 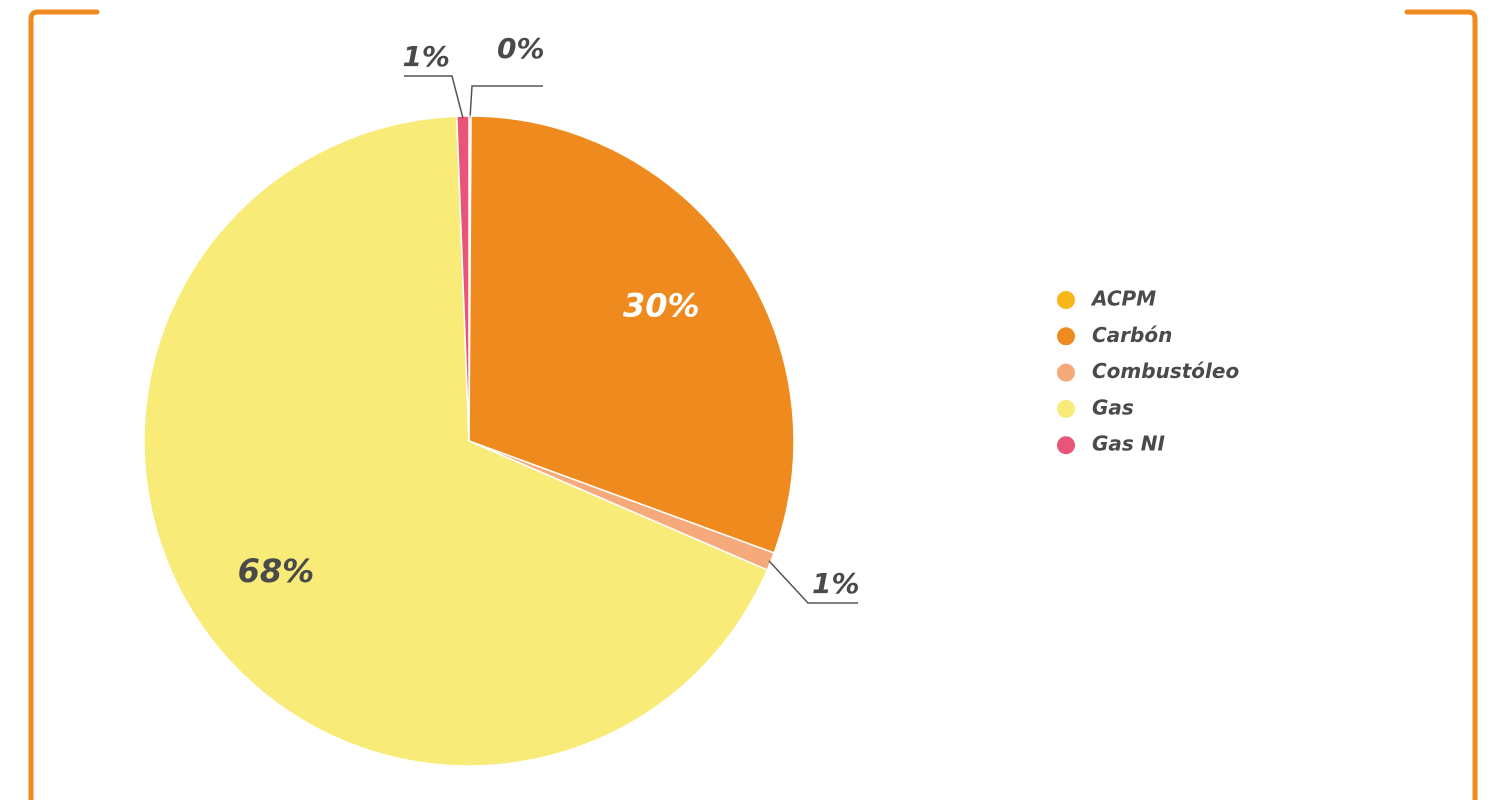 What do you see at coordinates (1129, 444) in the screenshot?
I see `legend-label: Gas NI` at bounding box center [1129, 444].